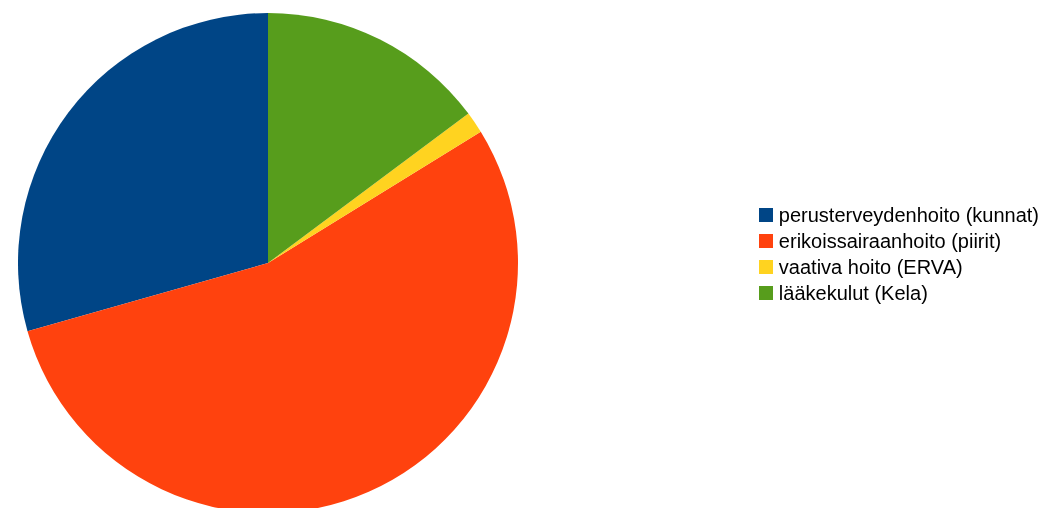 The width and height of the screenshot is (1048, 508). Describe the element at coordinates (908, 215) in the screenshot. I see `legend-label: perusterveydenhoito (kunnat)` at that location.